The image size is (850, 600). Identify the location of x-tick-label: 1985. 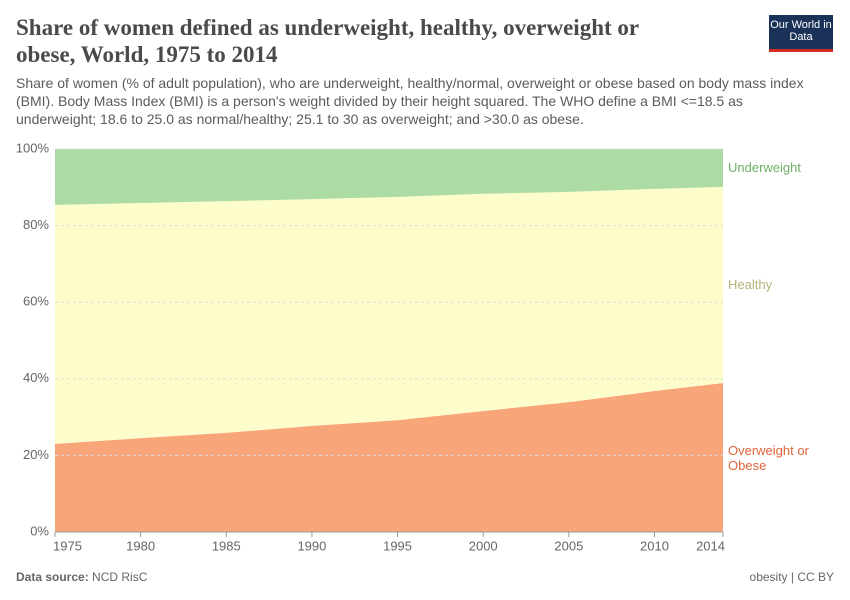
(226, 545).